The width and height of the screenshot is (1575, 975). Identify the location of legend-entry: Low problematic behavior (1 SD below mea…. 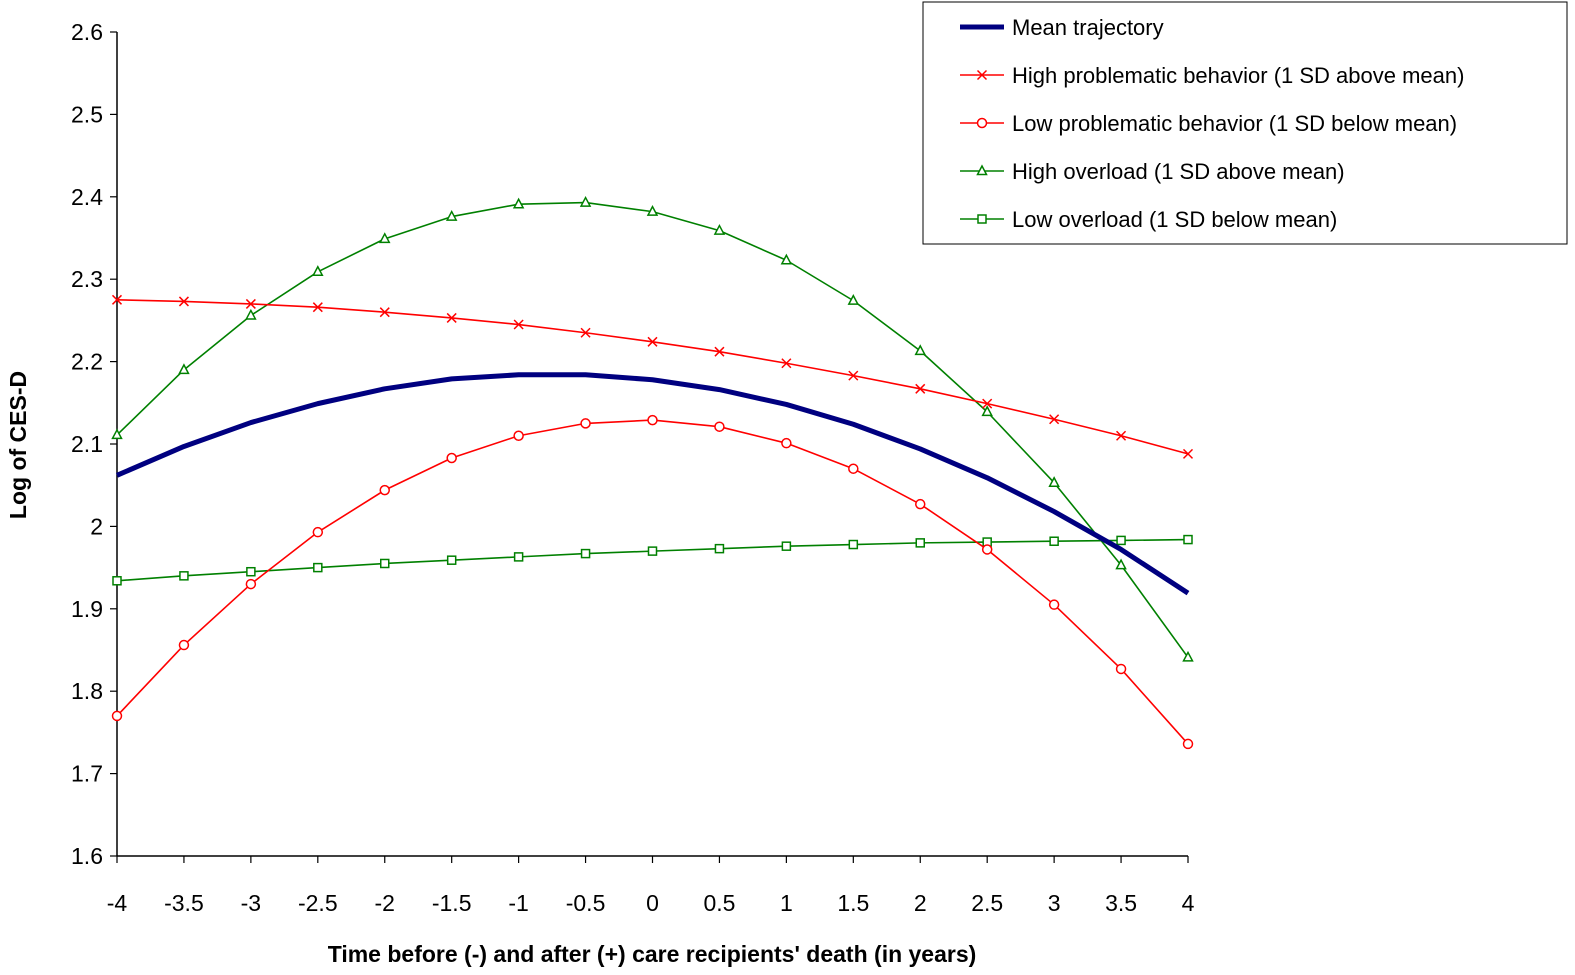
(1208, 123).